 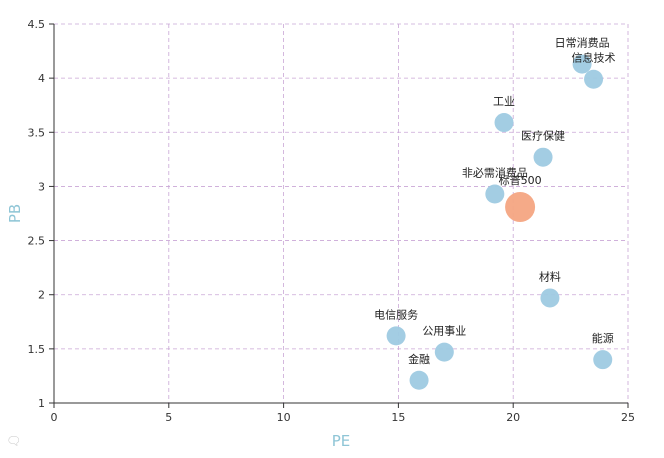 I want to click on x-tick-label: 10, so click(x=284, y=417).